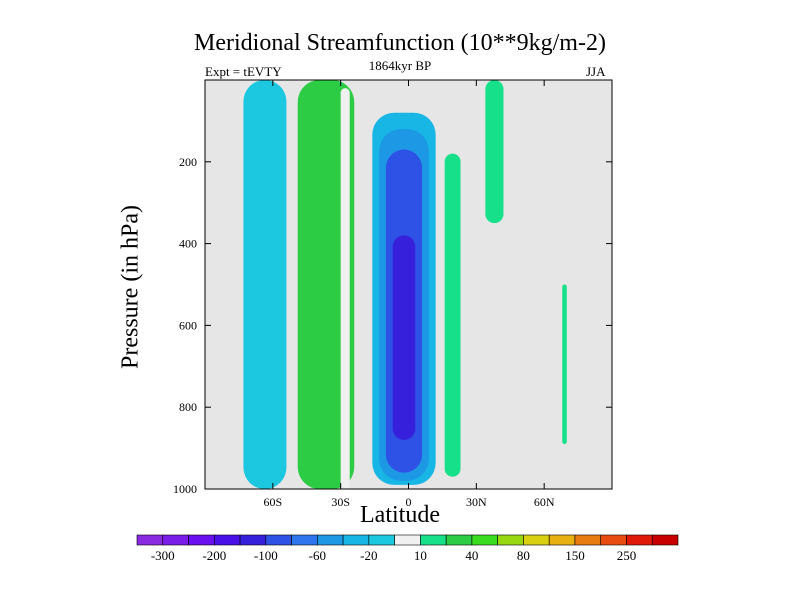 Image resolution: width=800 pixels, height=600 pixels. Describe the element at coordinates (400, 515) in the screenshot. I see `x-axis-label: Latitude` at that location.